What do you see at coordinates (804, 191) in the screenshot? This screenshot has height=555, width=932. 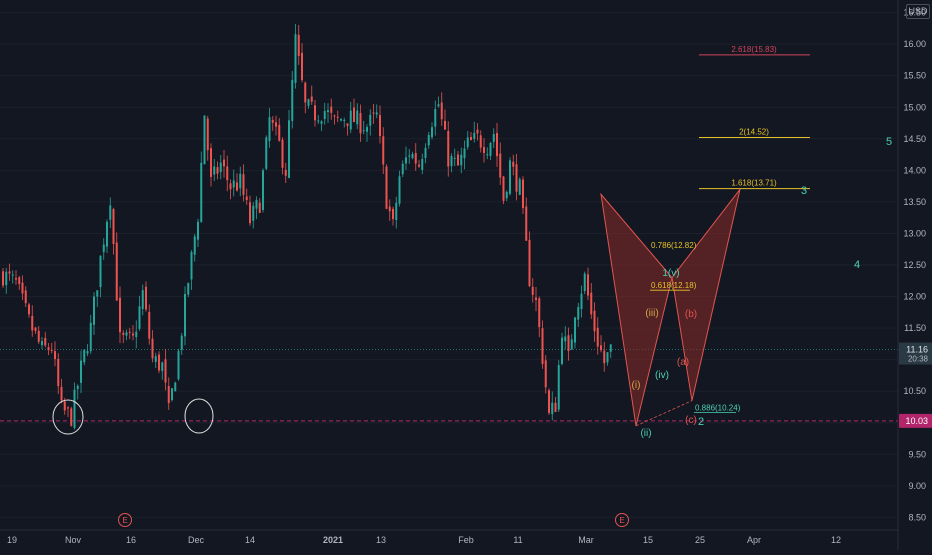 I see `wave-label: 3` at bounding box center [804, 191].